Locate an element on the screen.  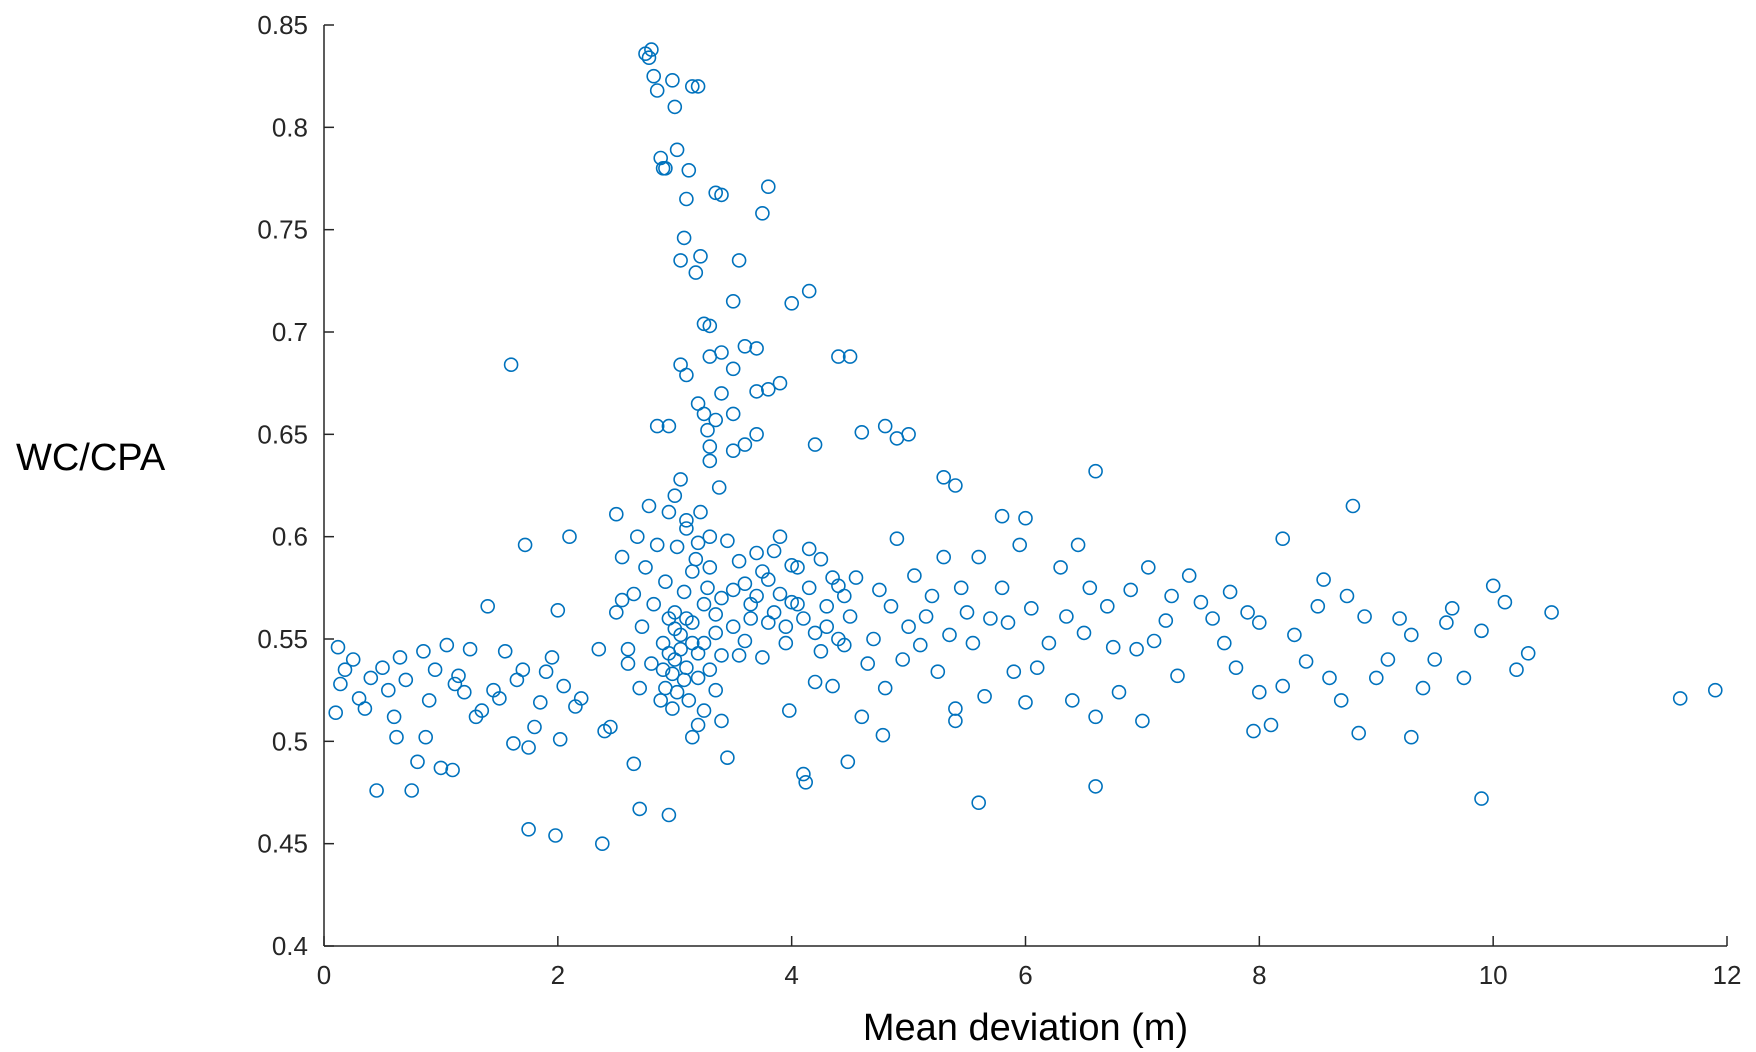
y-tick-label: 0.85 is located at coordinates (282, 25).